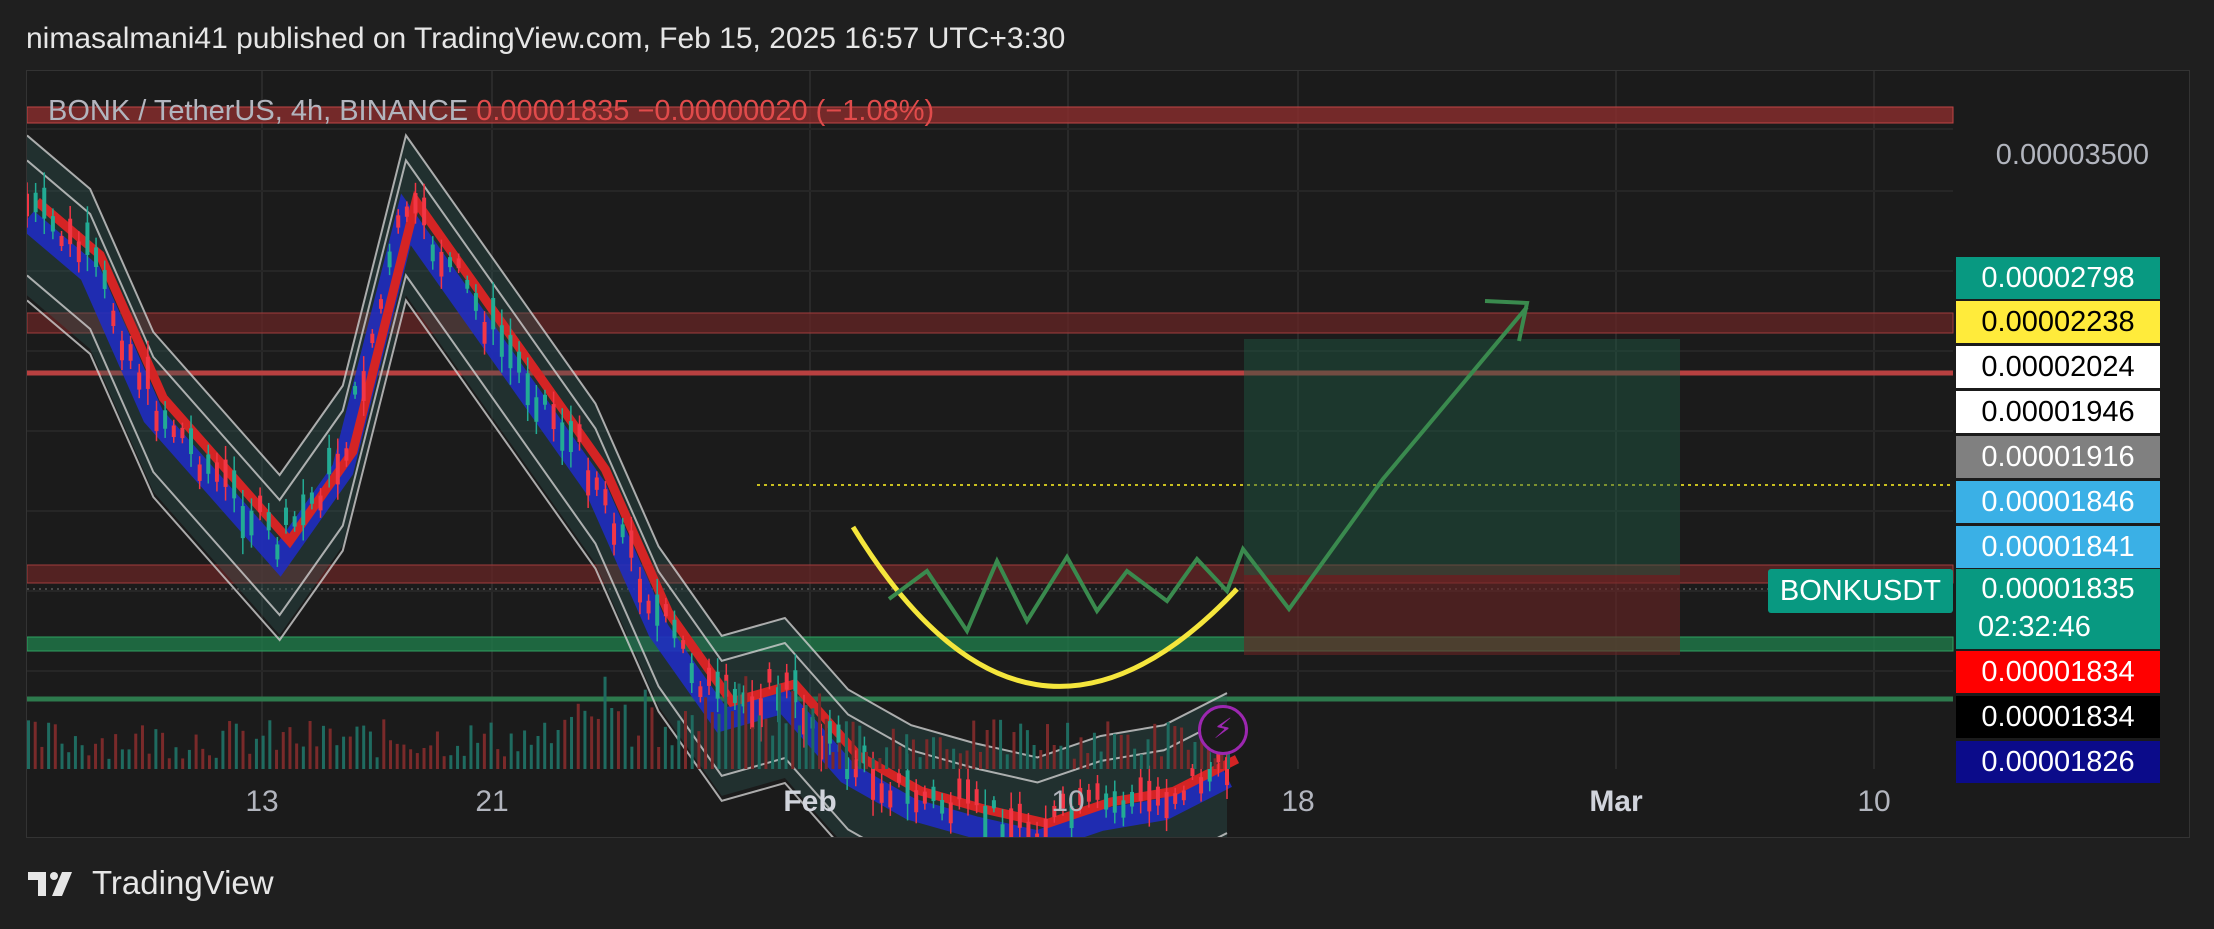 This screenshot has width=2214, height=929. Describe the element at coordinates (1223, 730) in the screenshot. I see `lightning-icon: ⚡` at that location.